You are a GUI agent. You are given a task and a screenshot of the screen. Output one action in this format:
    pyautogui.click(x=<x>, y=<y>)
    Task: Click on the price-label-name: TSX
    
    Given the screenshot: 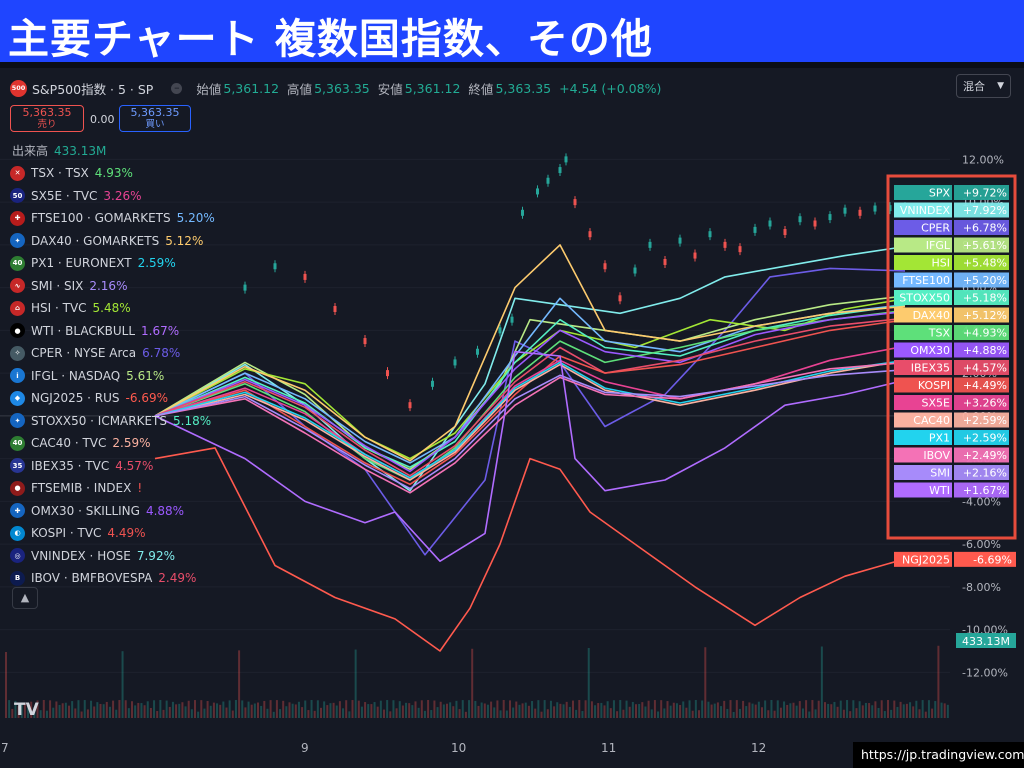 What is the action you would take?
    pyautogui.click(x=939, y=333)
    